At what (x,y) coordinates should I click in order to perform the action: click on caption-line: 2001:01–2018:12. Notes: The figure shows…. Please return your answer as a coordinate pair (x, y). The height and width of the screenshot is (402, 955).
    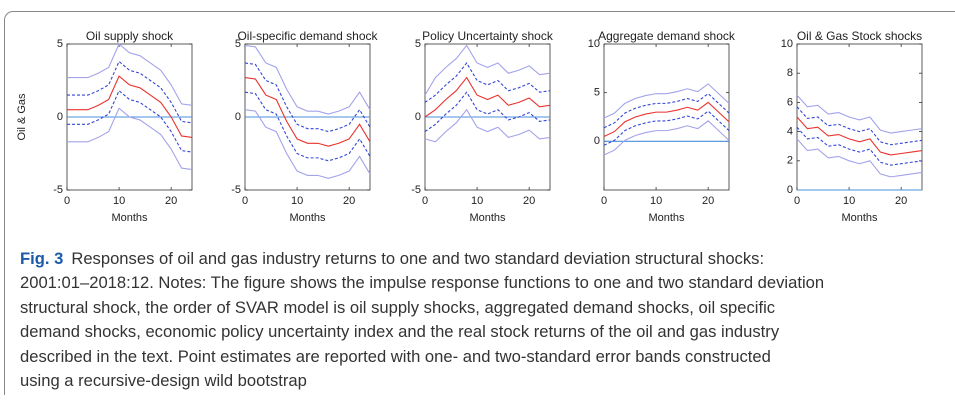
    Looking at the image, I should click on (422, 283).